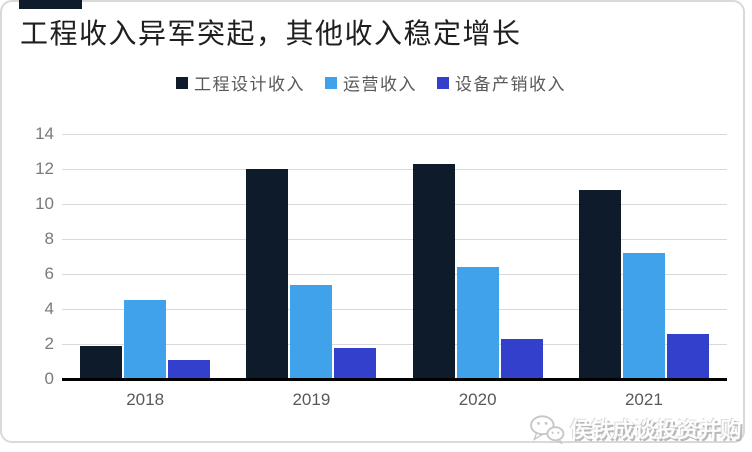 Image resolution: width=752 pixels, height=452 pixels. I want to click on watermark: 侯铁成谈投资并购, so click(635, 429).